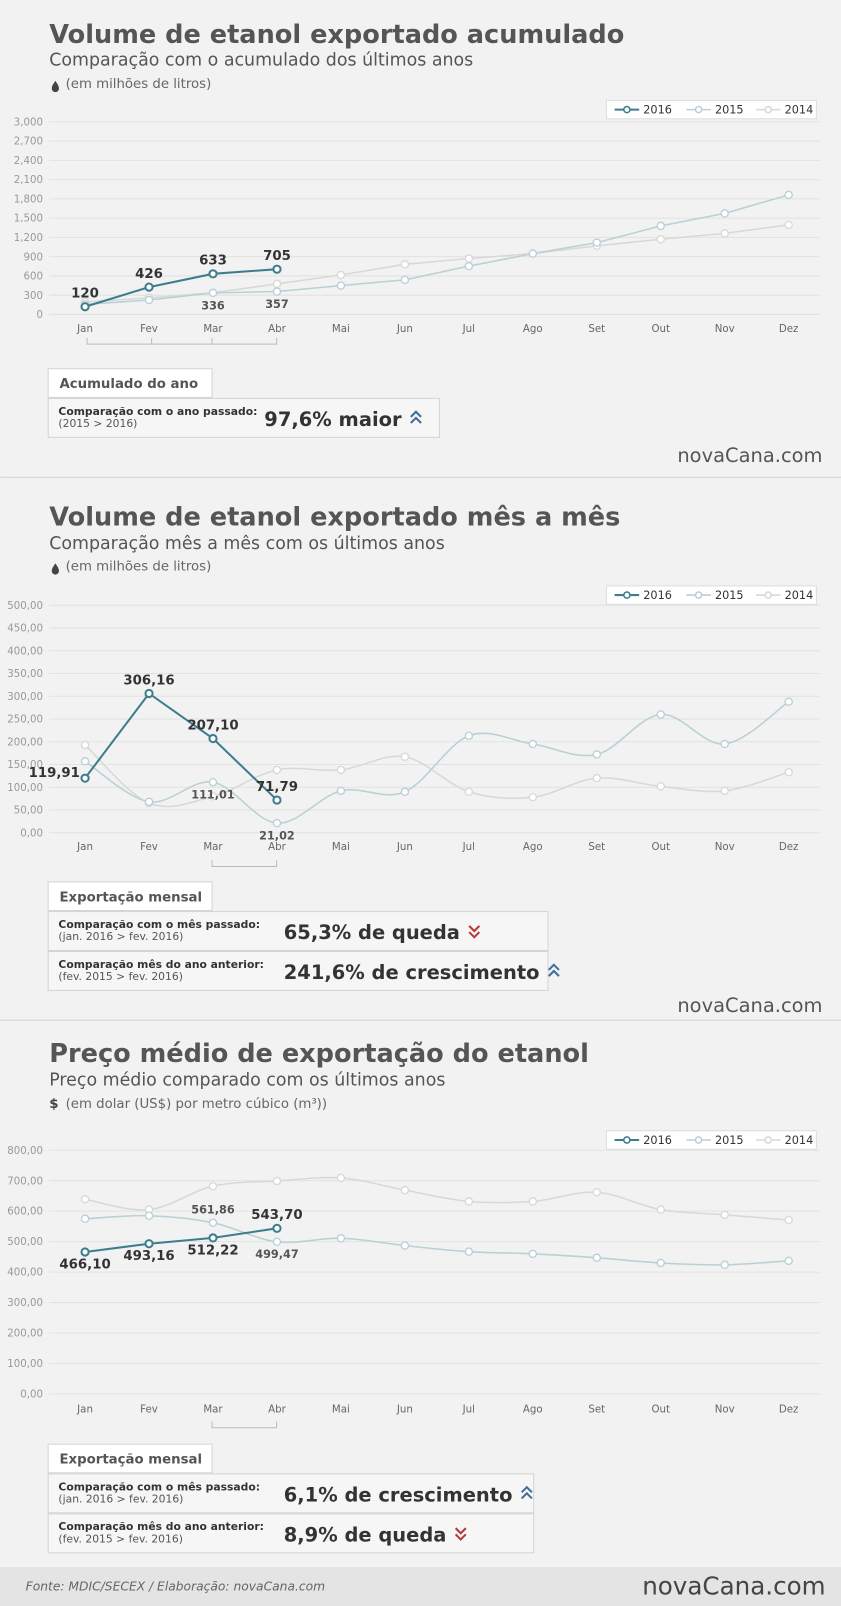 This screenshot has width=841, height=1606. What do you see at coordinates (372, 932) in the screenshot?
I see `row-value: 65,3% de queda` at bounding box center [372, 932].